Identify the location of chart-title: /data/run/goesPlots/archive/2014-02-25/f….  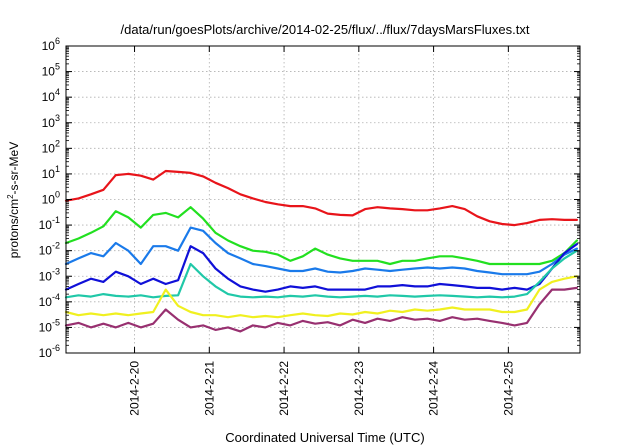
(325, 29).